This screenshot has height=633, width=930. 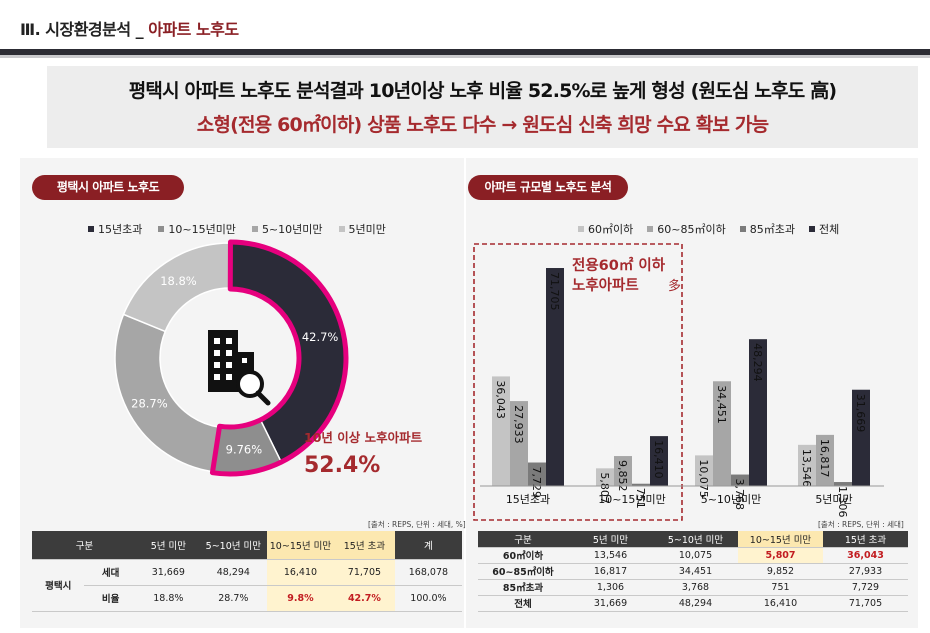 I want to click on bar-value-label: 9,852, so click(x=622, y=476).